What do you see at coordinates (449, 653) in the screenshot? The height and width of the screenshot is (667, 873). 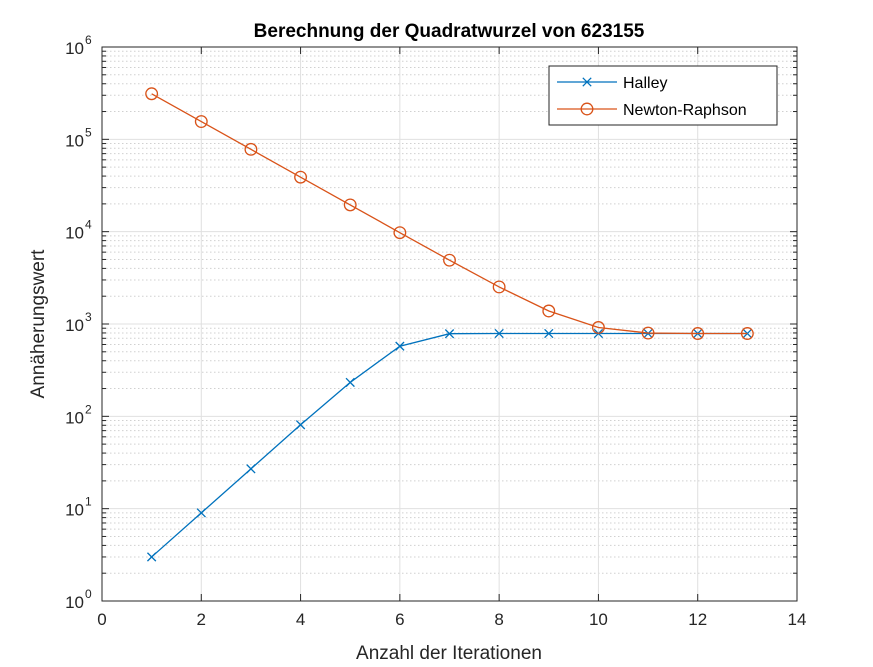 I see `x-axis-label: Anzahl der Iterationen` at bounding box center [449, 653].